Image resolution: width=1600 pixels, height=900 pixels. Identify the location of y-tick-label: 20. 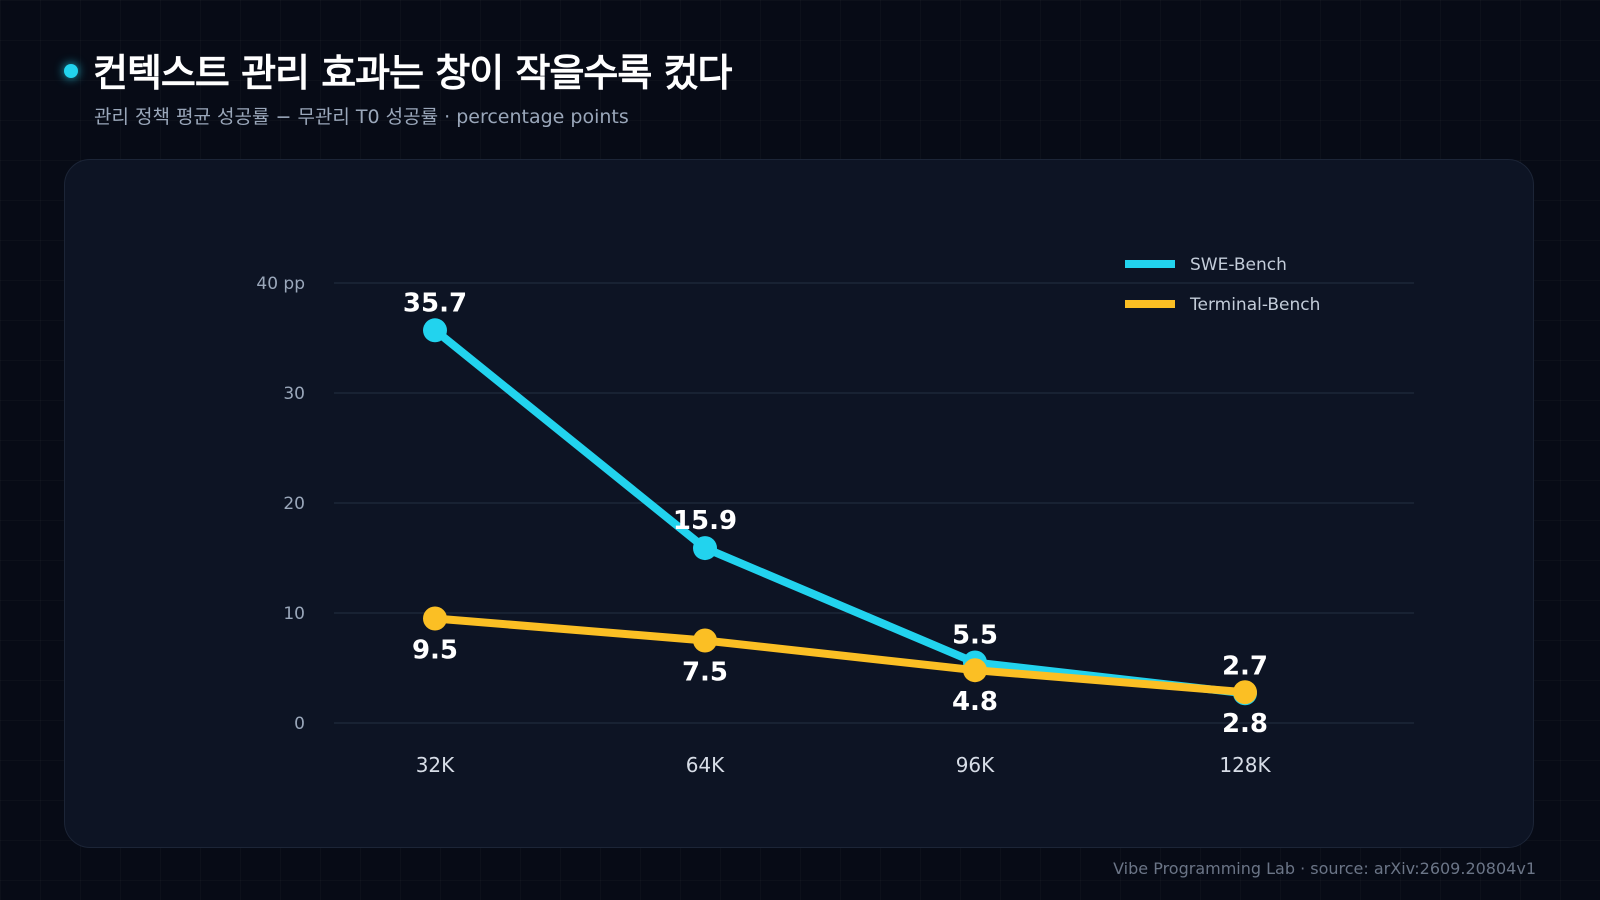
(294, 504).